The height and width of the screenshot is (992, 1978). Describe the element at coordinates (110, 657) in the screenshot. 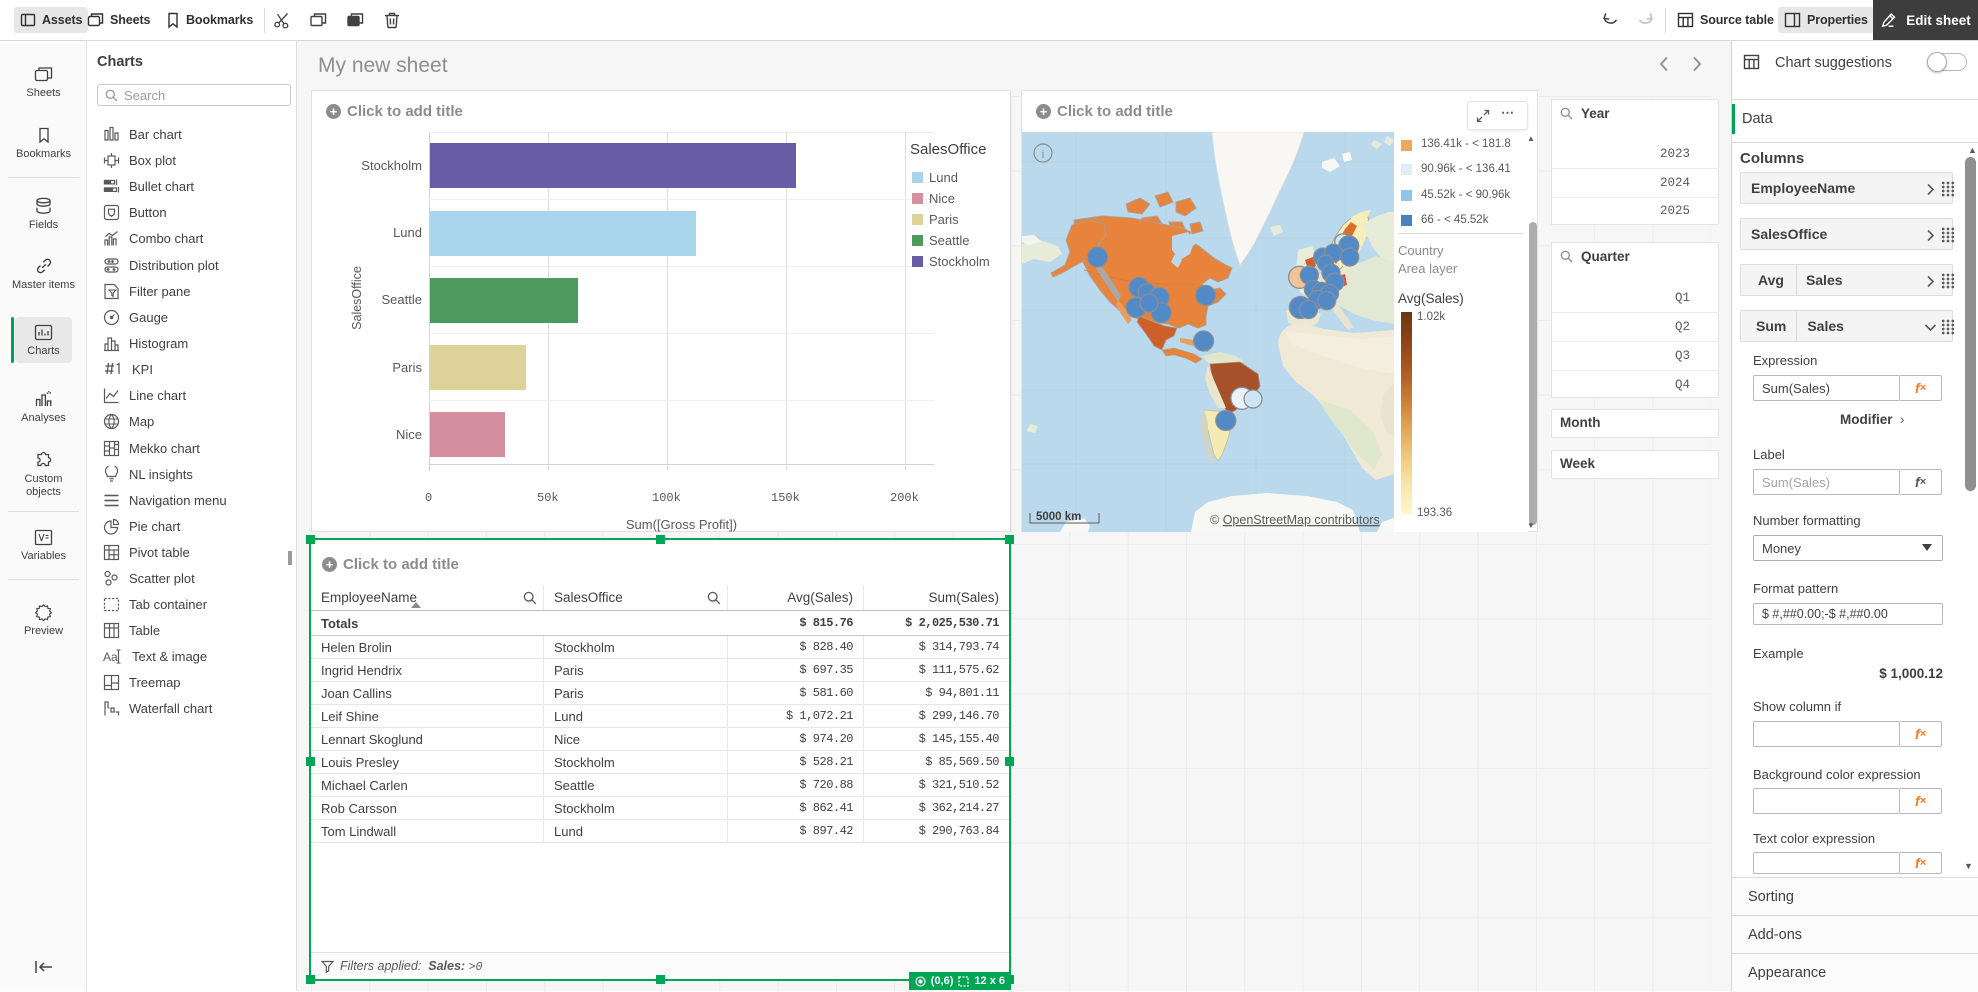

I see `svg-text: Aa` at that location.